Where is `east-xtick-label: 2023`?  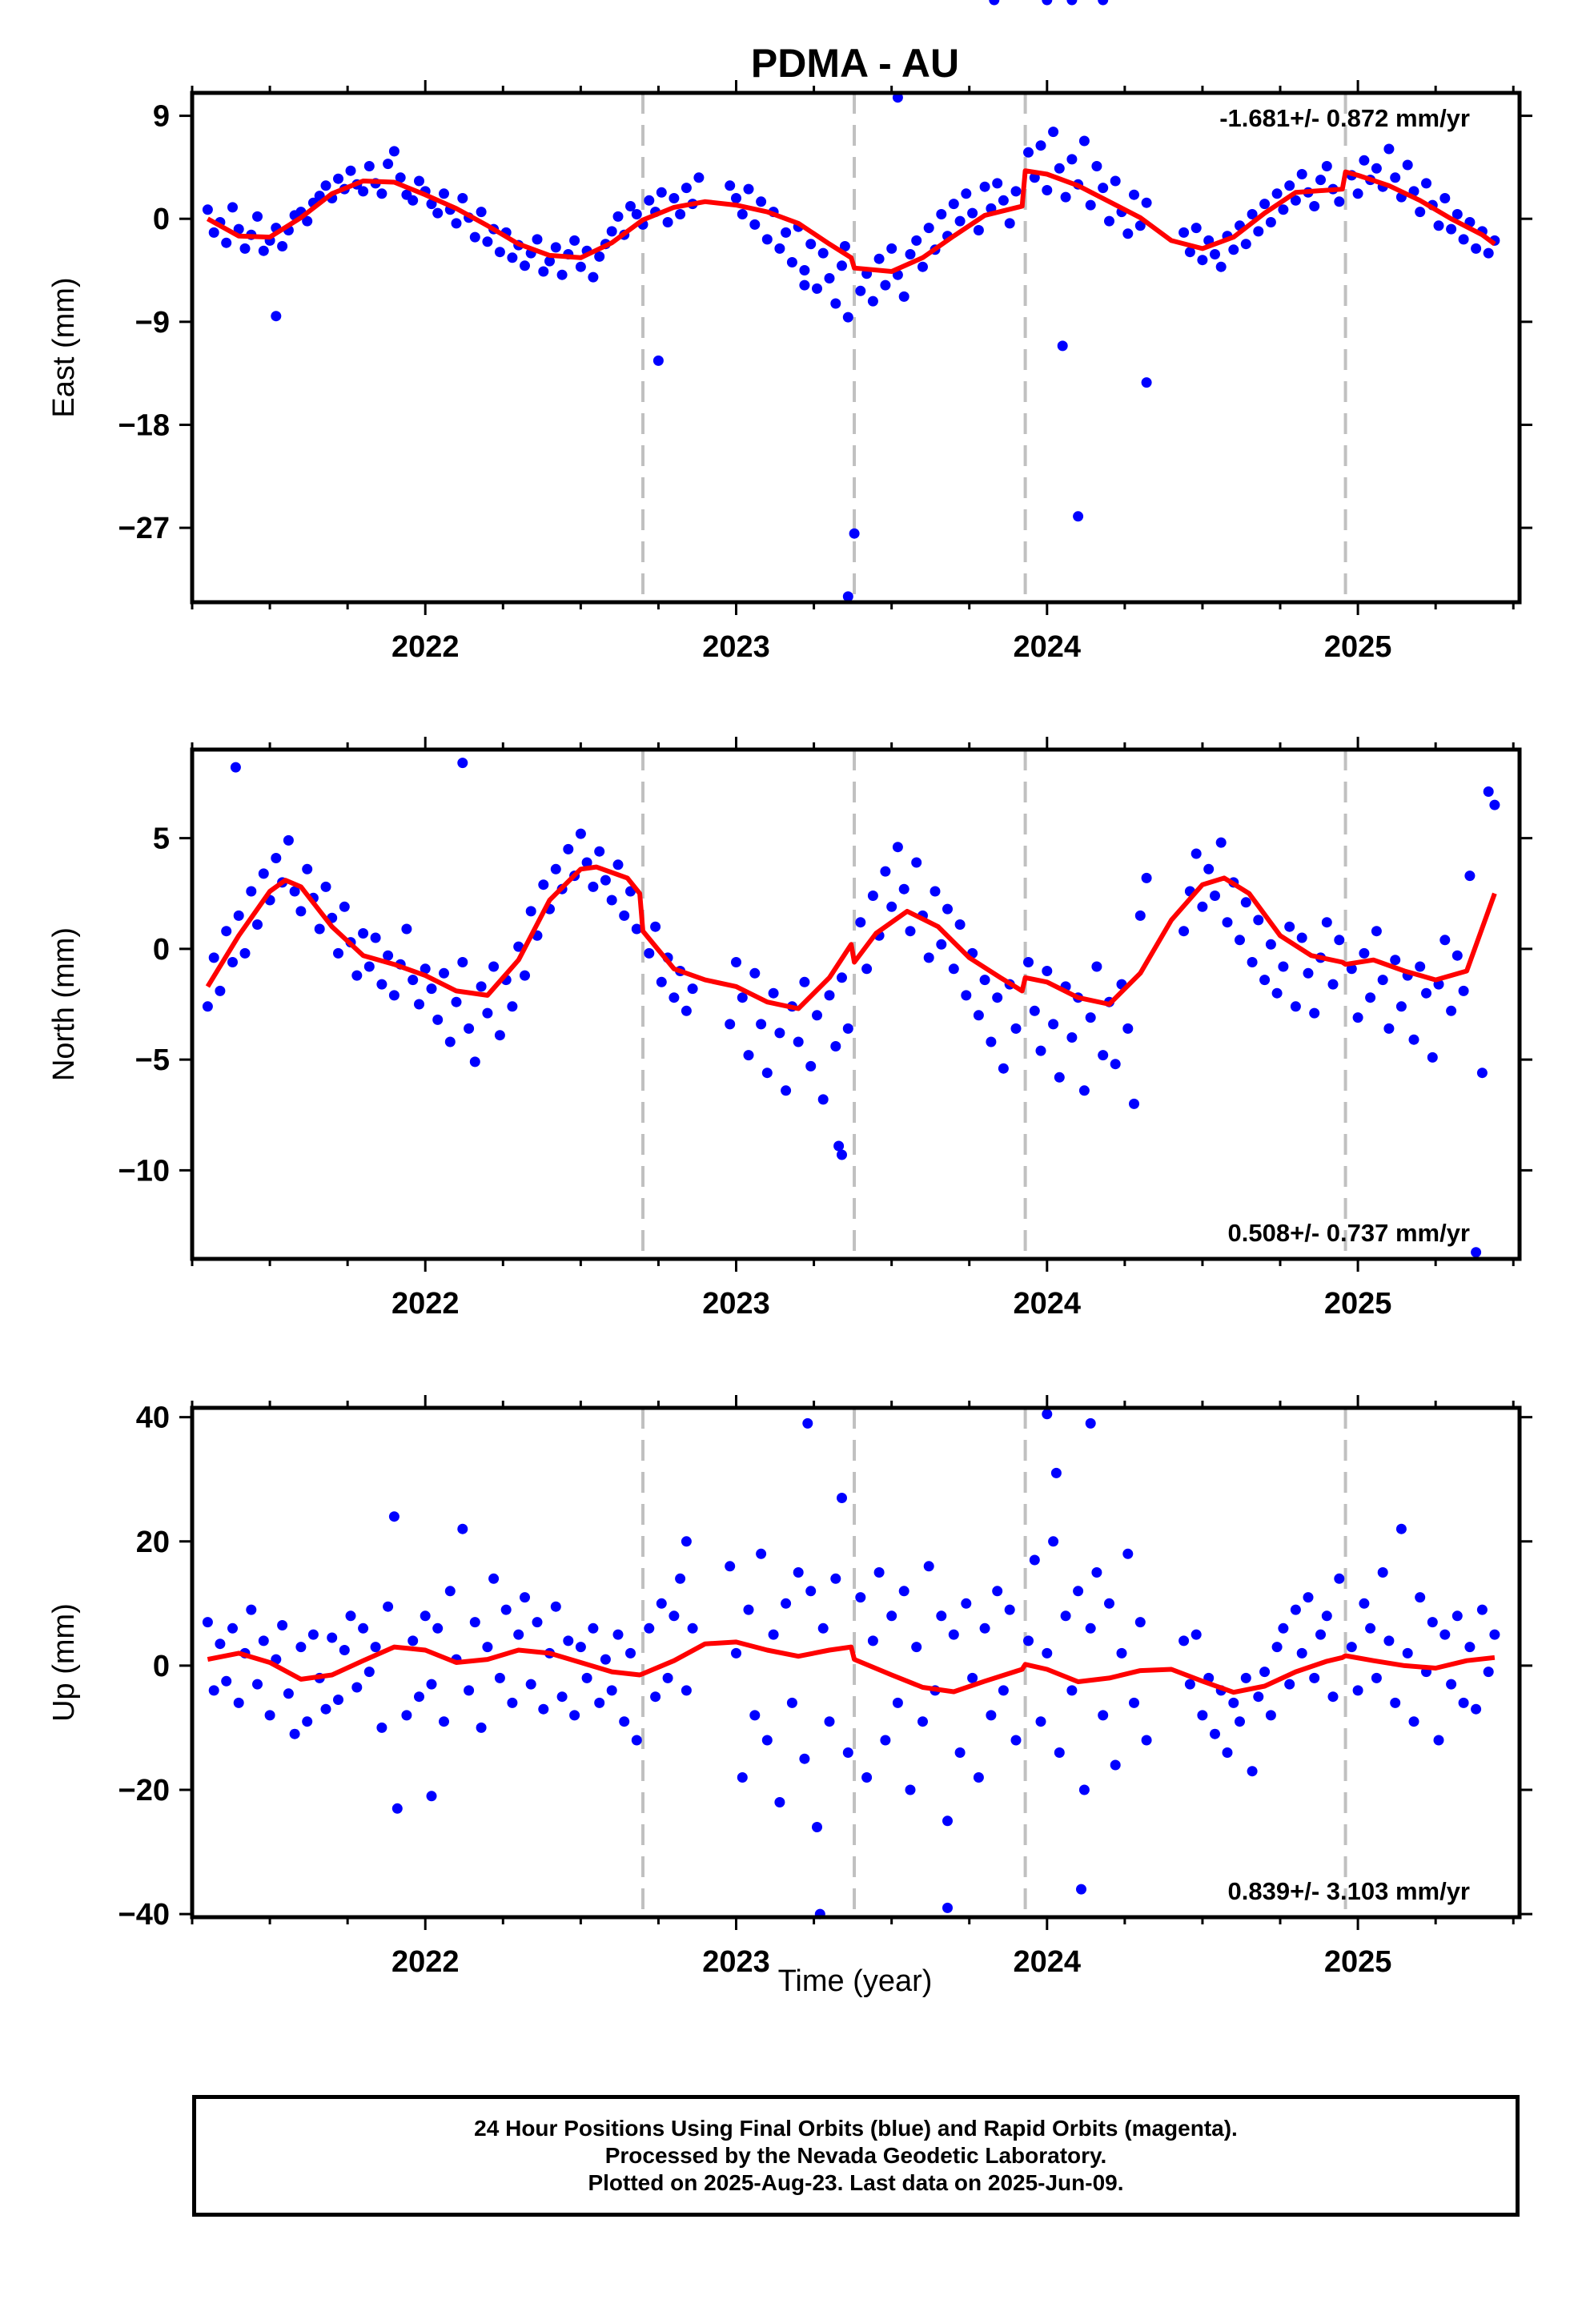
east-xtick-label: 2023 is located at coordinates (736, 647).